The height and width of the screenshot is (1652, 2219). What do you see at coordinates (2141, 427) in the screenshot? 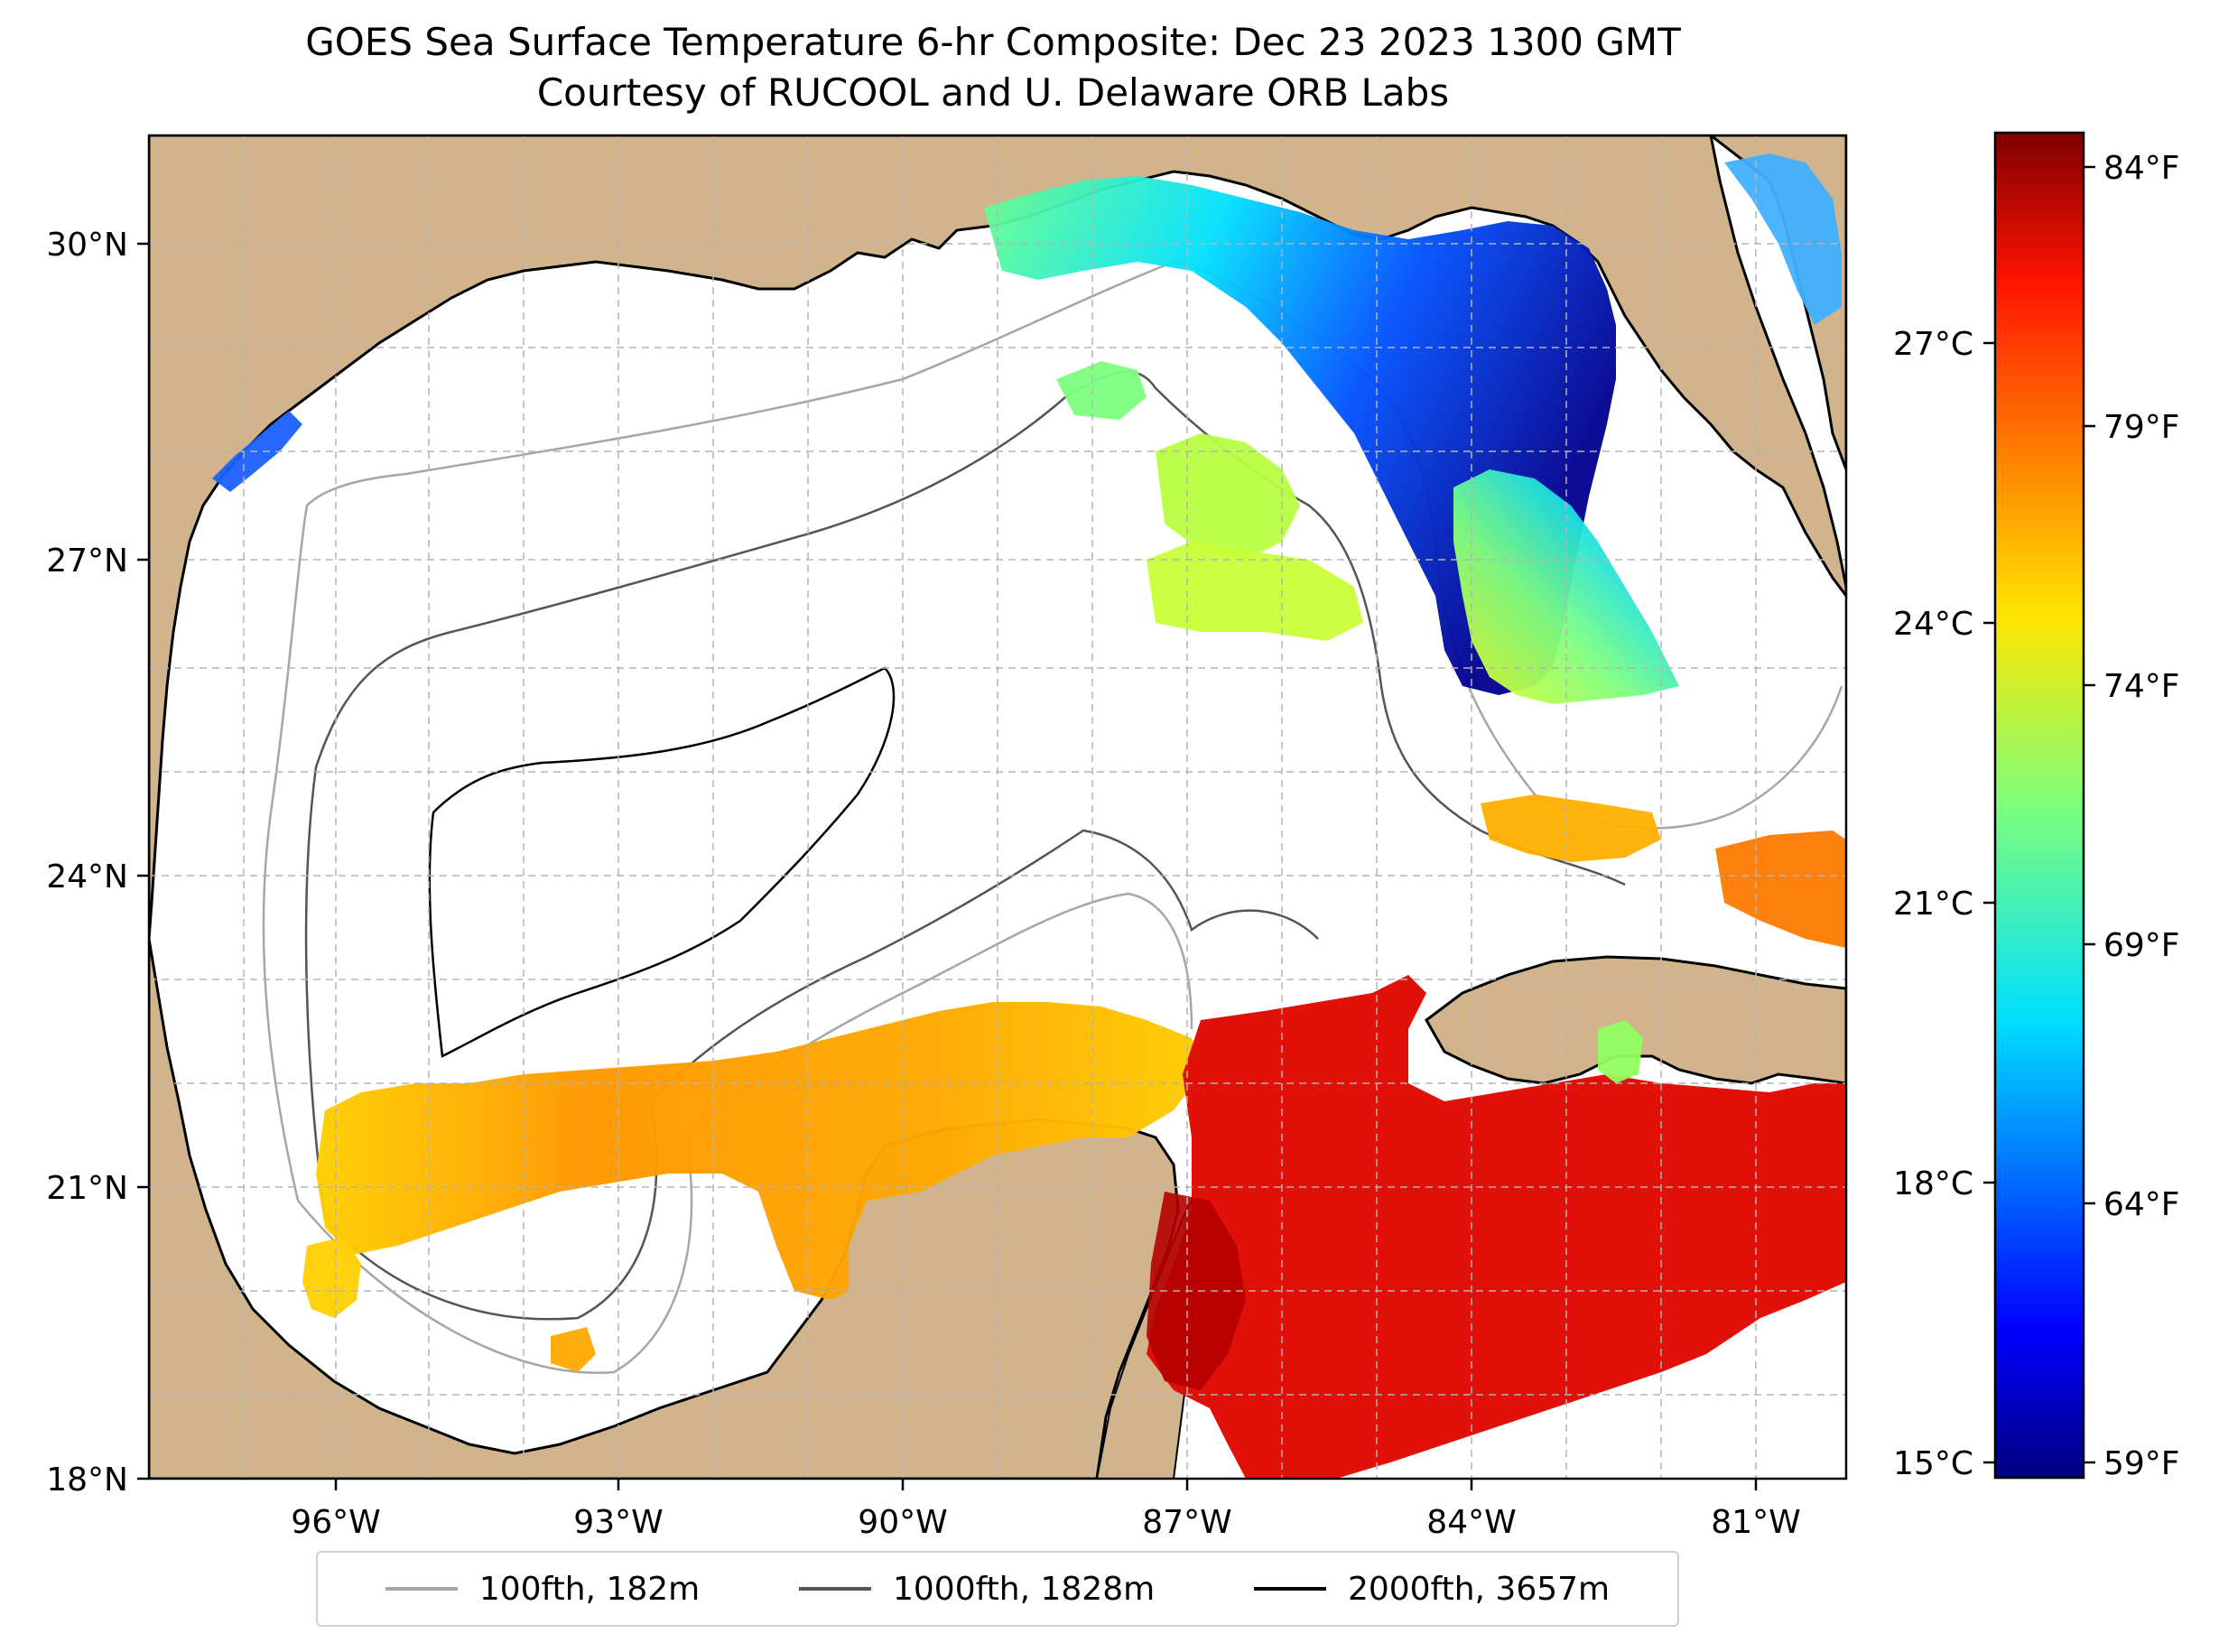
I see `colorbar-f-79: 79°F` at bounding box center [2141, 427].